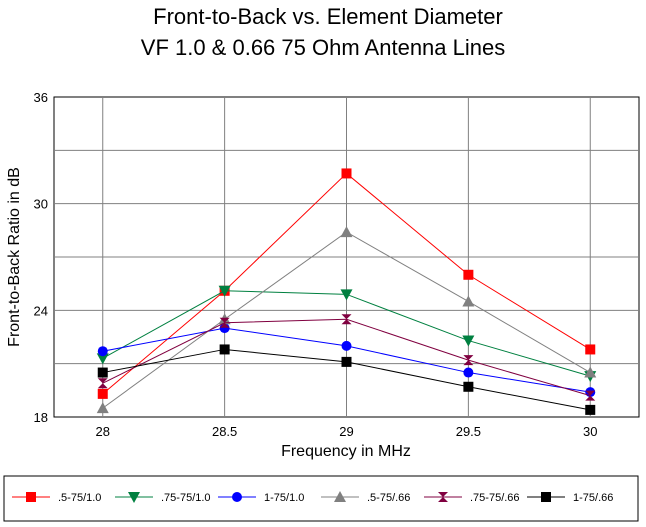 This screenshot has height=527, width=646. What do you see at coordinates (593, 498) in the screenshot?
I see `legend-label: 1-75/.66` at bounding box center [593, 498].